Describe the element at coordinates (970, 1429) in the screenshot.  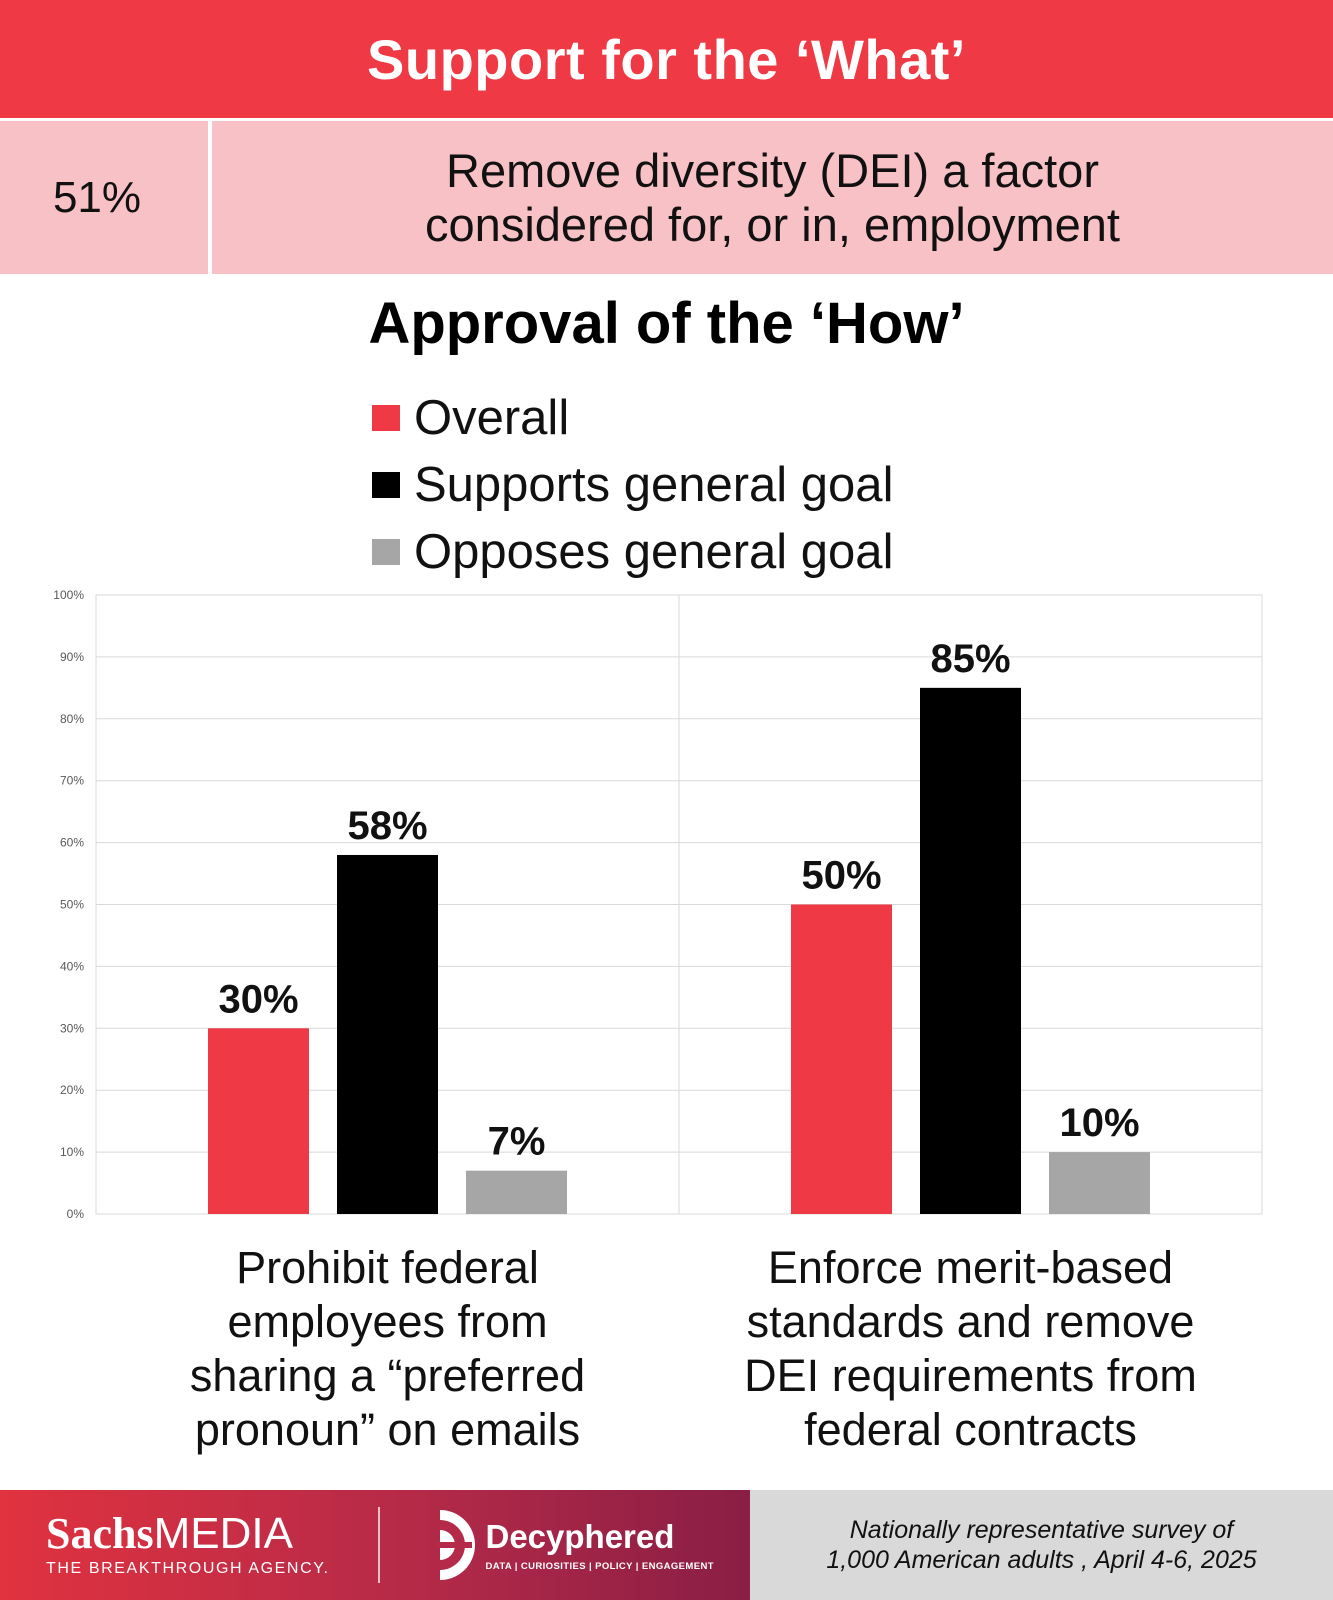
I see `x-category-label: federal contracts` at that location.